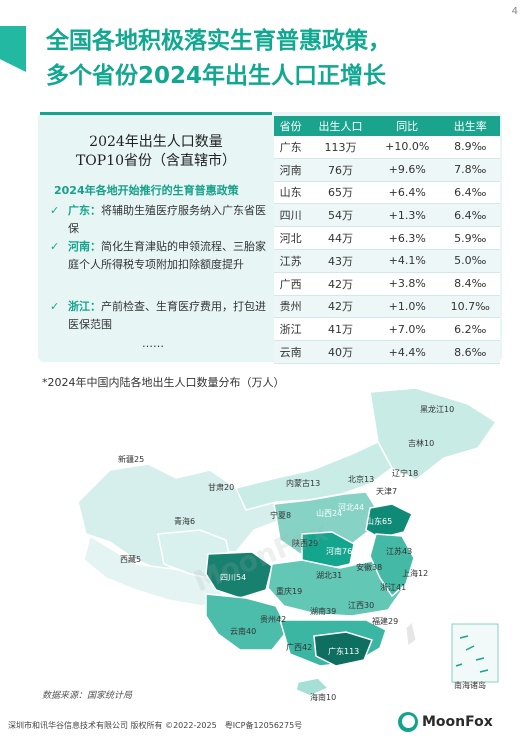 This screenshot has height=748, width=528. I want to click on cell-birth-rate: 7.8‰, so click(470, 170).